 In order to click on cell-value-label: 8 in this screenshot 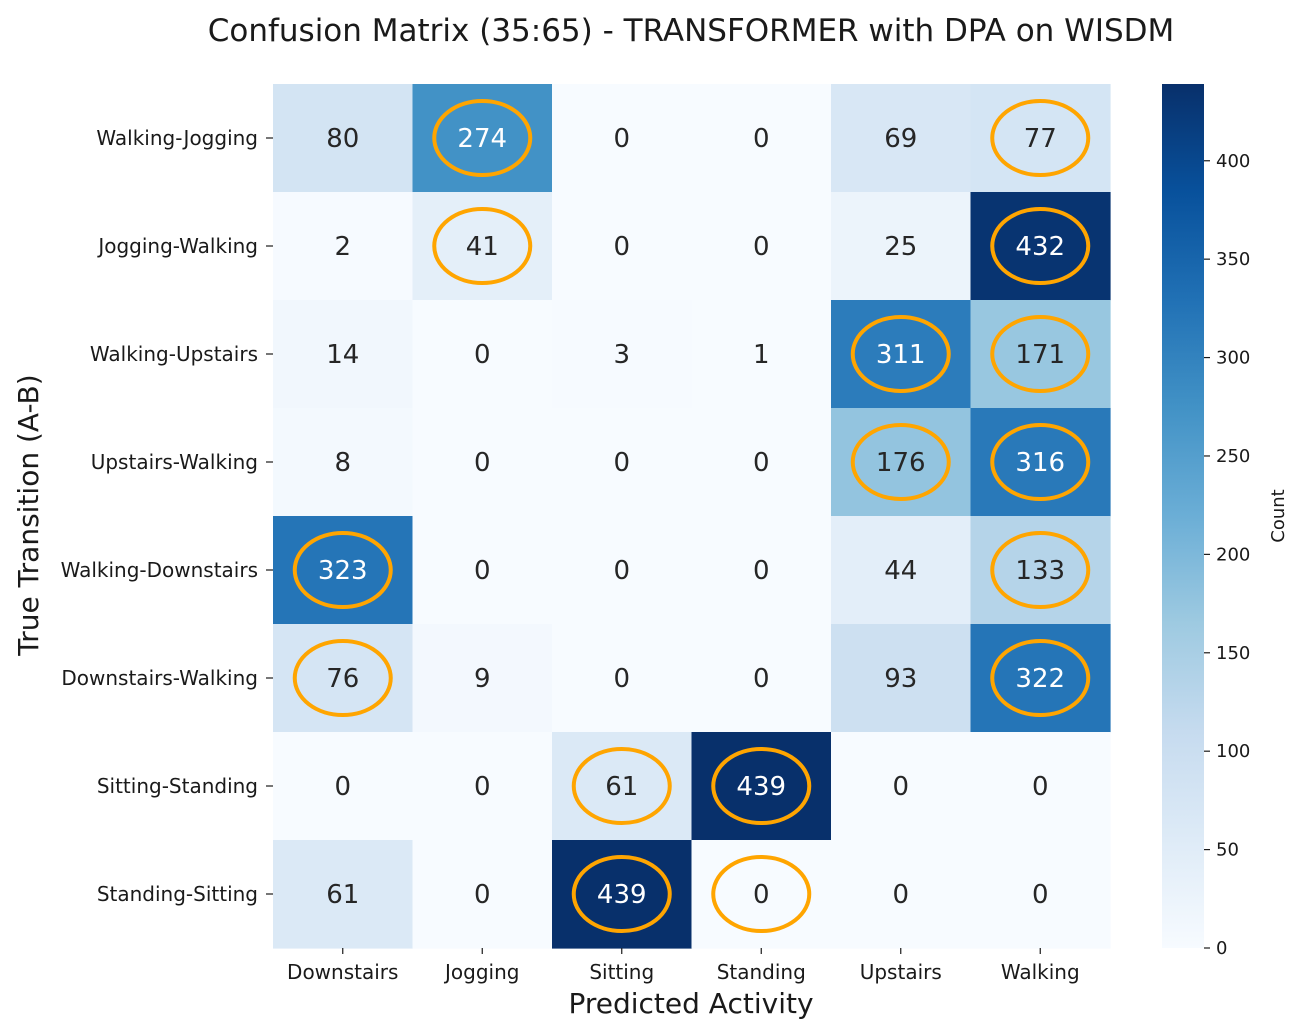, I will do `click(342, 463)`.